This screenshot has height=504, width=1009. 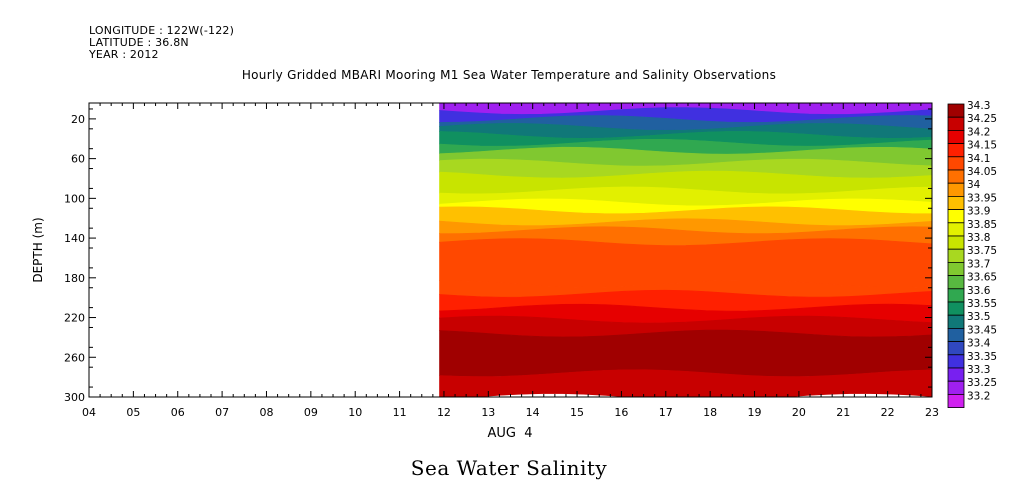 What do you see at coordinates (78, 119) in the screenshot?
I see `y-tick-label: 20` at bounding box center [78, 119].